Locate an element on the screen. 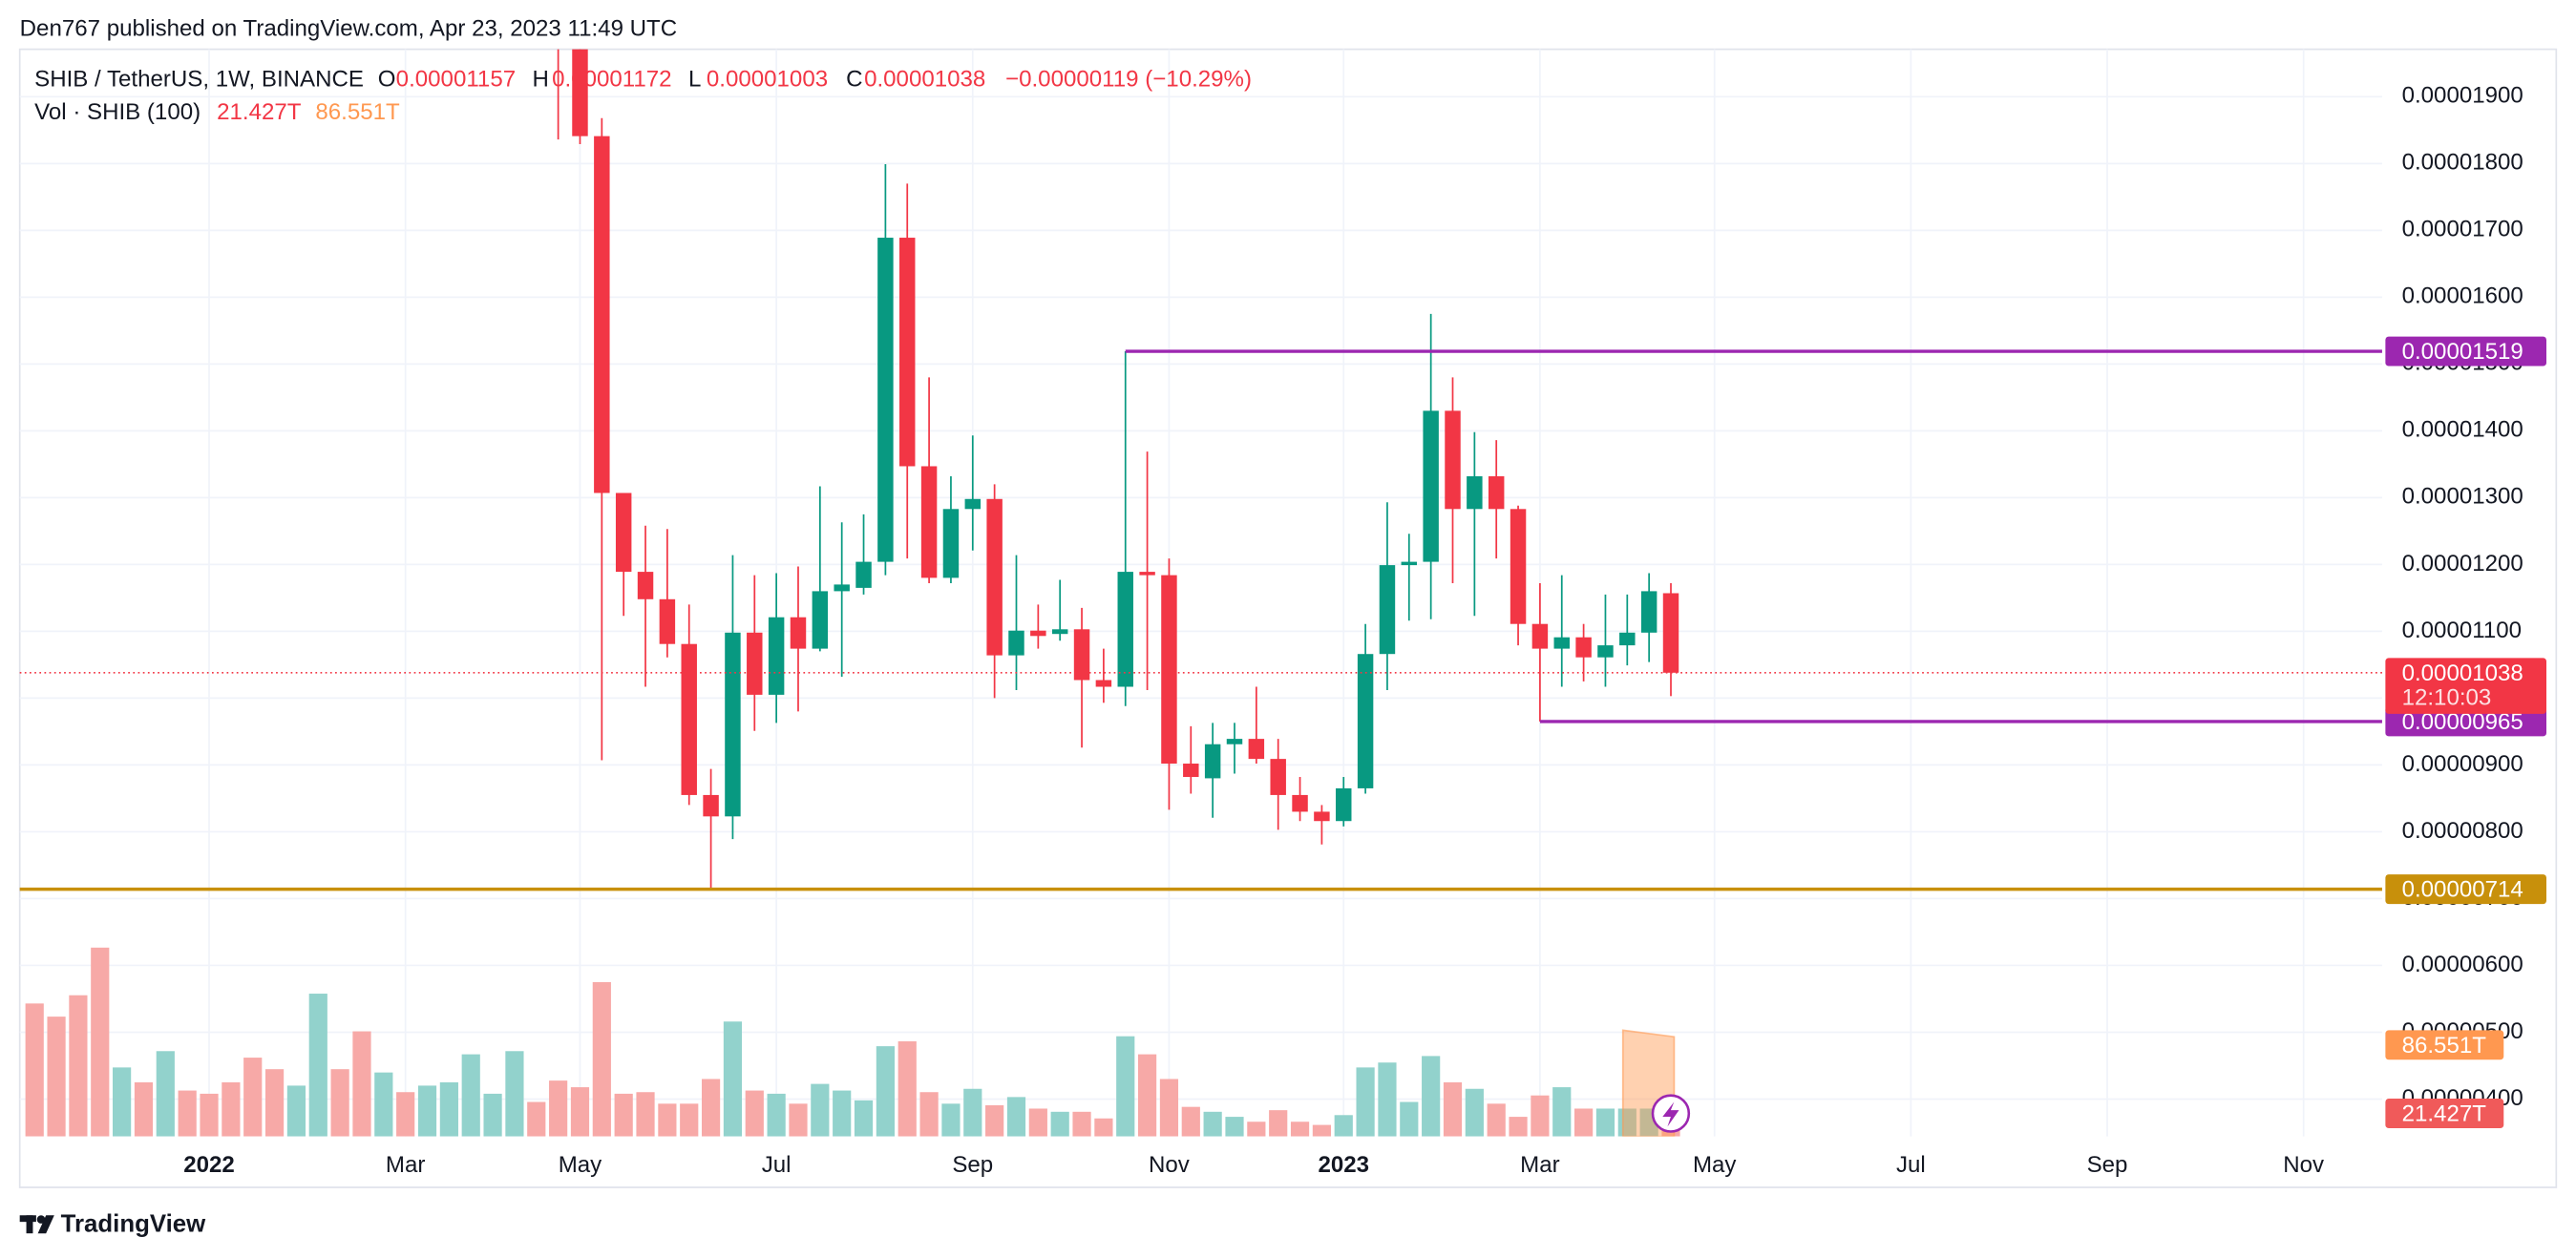 This screenshot has width=2576, height=1258. volume-ma-label: 86.551T is located at coordinates (2444, 1046).